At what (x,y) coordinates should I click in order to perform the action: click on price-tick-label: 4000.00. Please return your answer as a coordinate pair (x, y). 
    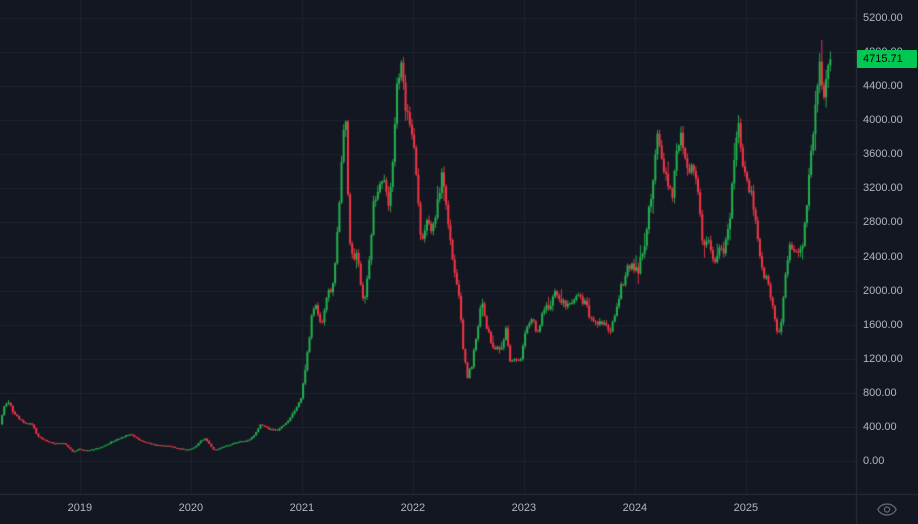
    Looking at the image, I should click on (883, 120).